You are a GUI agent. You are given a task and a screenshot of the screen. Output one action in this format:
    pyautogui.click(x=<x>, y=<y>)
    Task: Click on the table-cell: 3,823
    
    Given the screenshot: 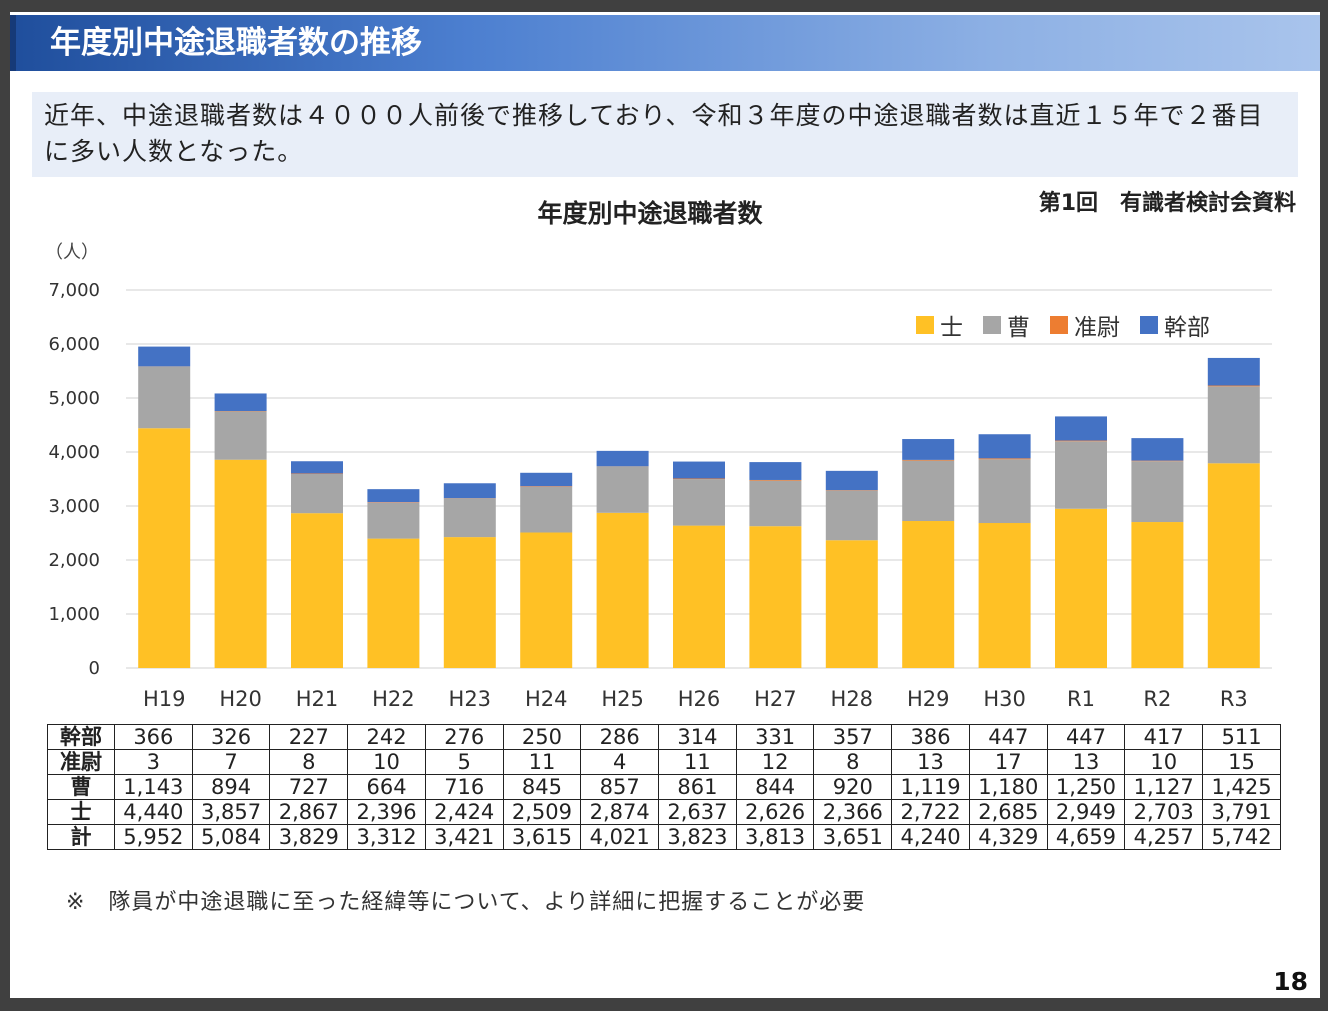 What is the action you would take?
    pyautogui.click(x=697, y=837)
    